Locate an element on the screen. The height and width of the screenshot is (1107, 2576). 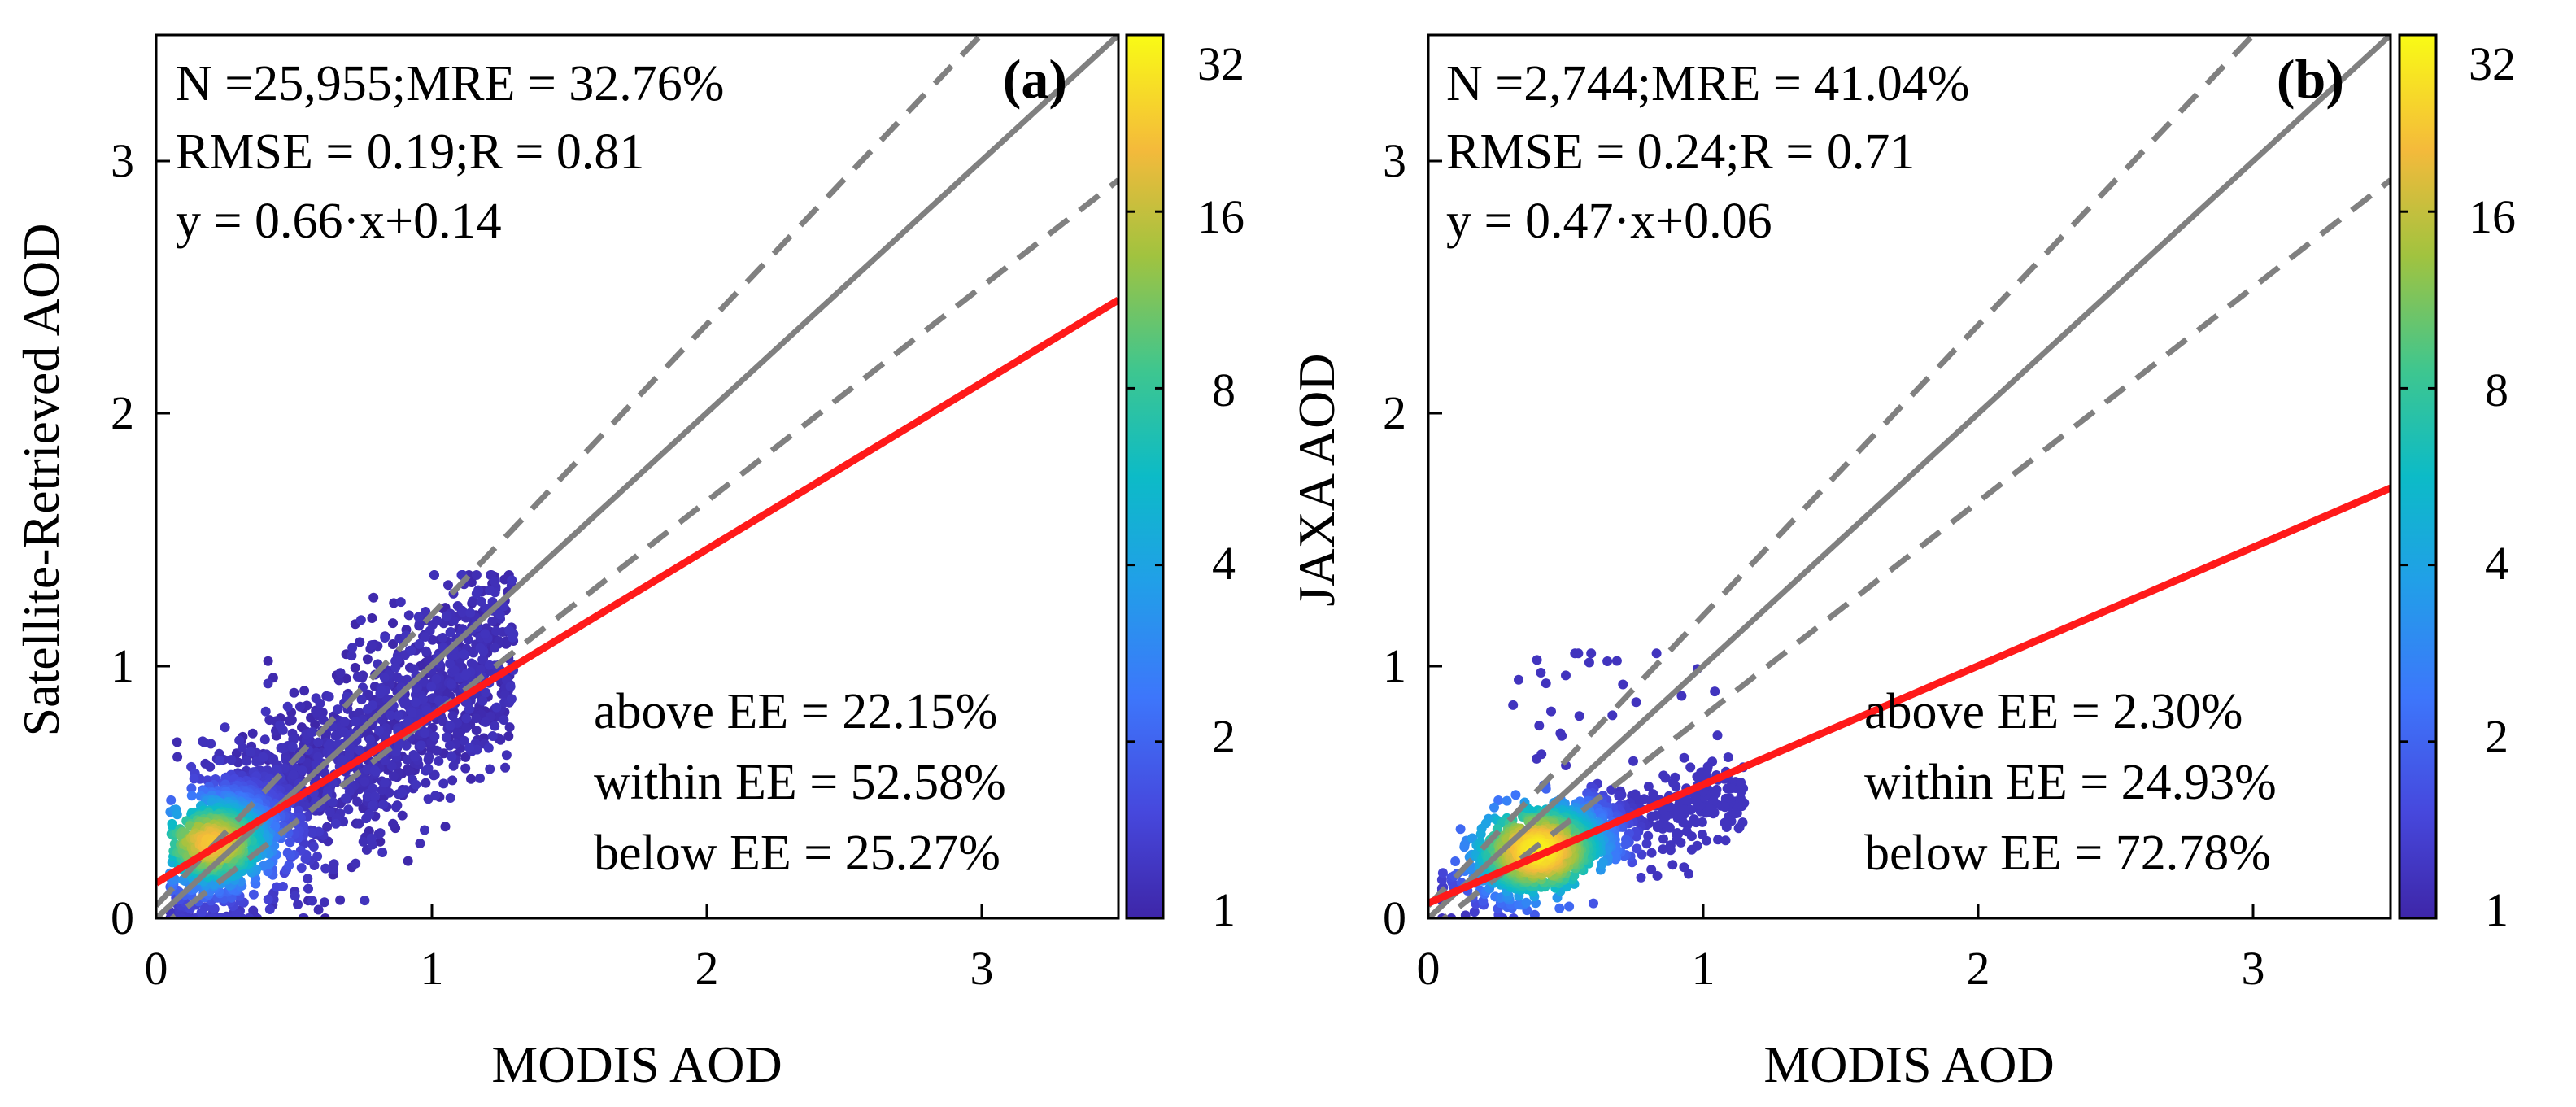
panel-b-label: (b) is located at coordinates (2310, 79).